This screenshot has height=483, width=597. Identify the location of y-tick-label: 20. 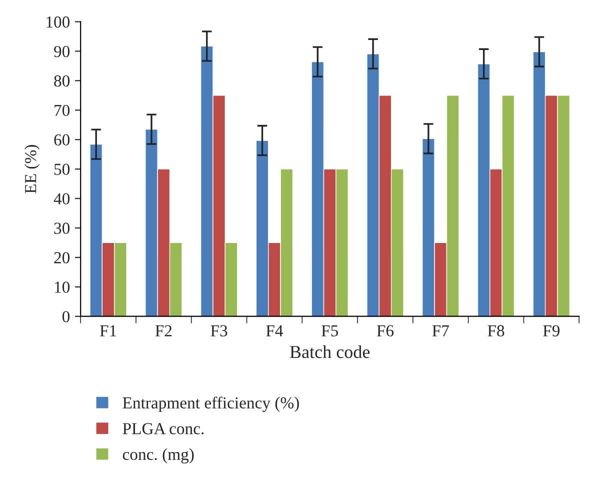
(62, 258).